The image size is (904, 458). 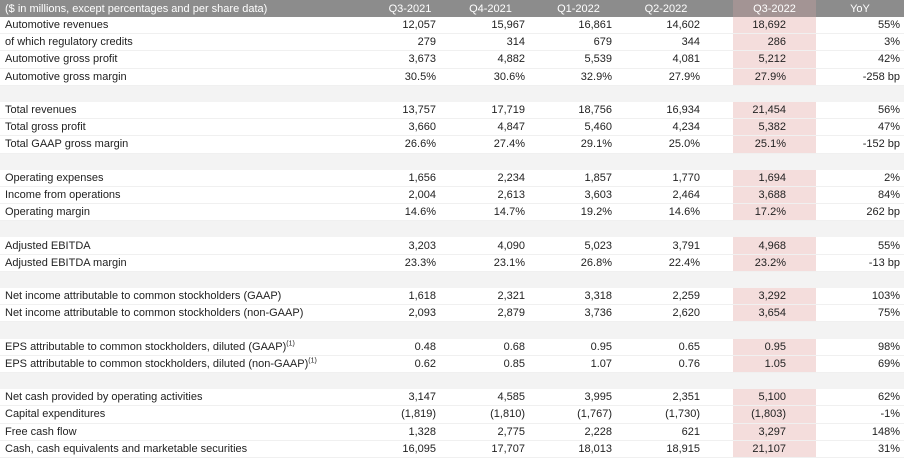 I want to click on value-cell: 2,004, so click(x=410, y=195).